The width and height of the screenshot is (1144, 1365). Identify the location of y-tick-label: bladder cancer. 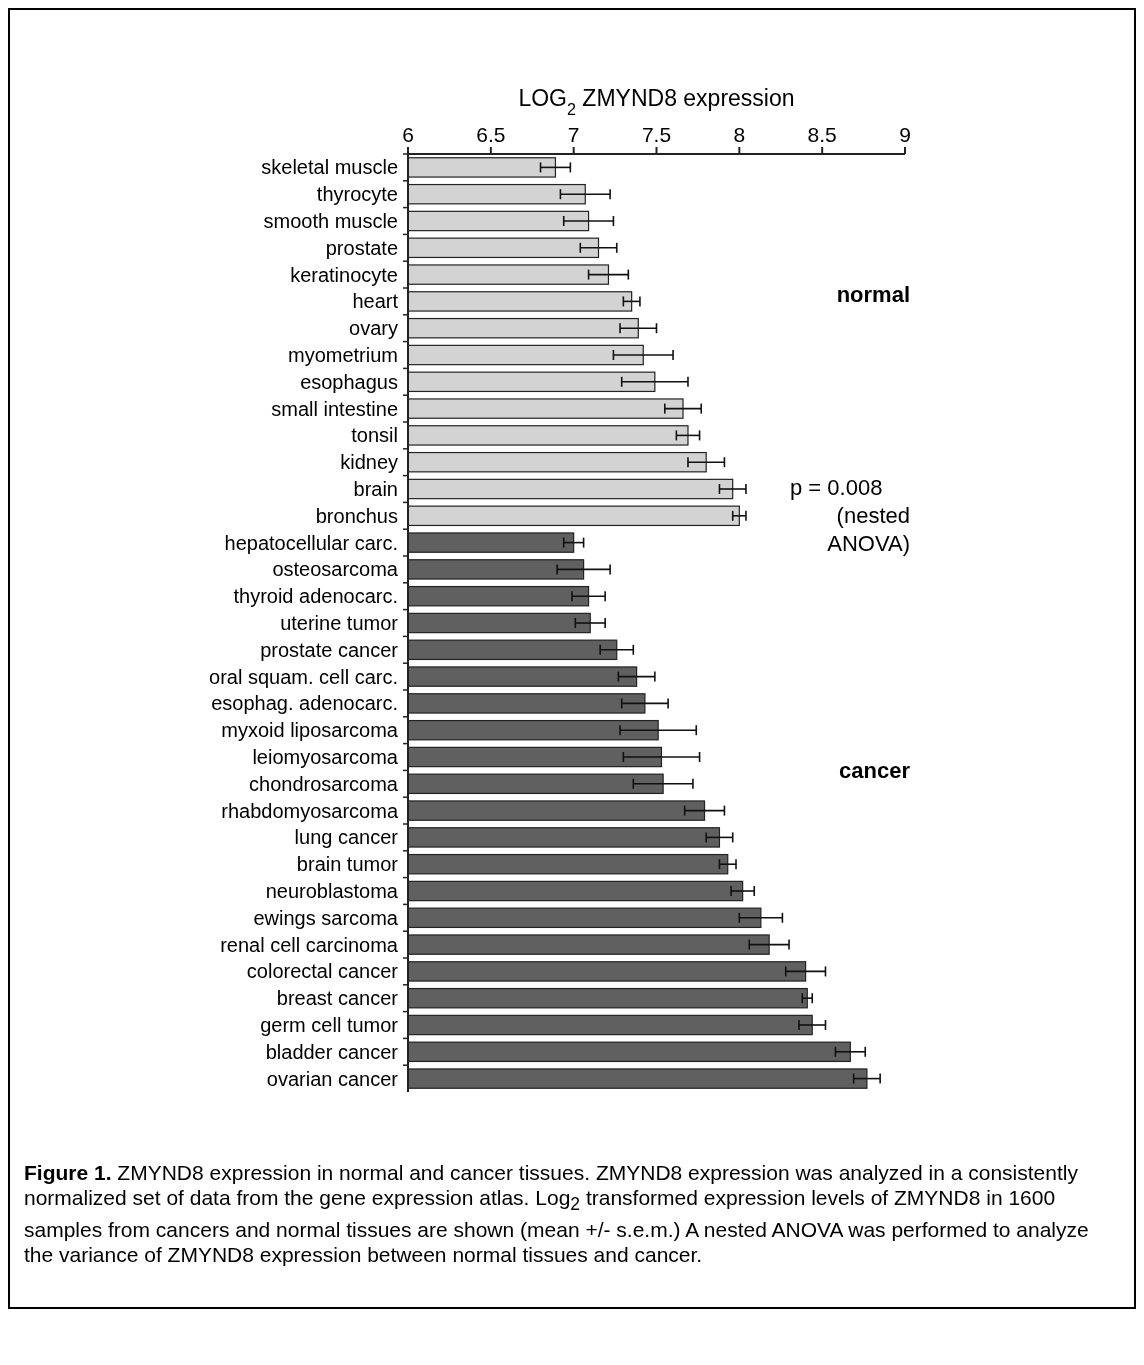
(332, 1051).